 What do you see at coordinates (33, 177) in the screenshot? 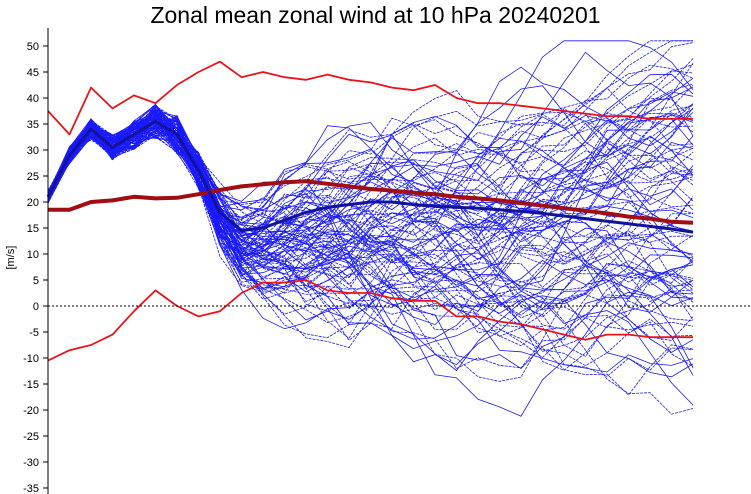
I see `y-tick-label: 25` at bounding box center [33, 177].